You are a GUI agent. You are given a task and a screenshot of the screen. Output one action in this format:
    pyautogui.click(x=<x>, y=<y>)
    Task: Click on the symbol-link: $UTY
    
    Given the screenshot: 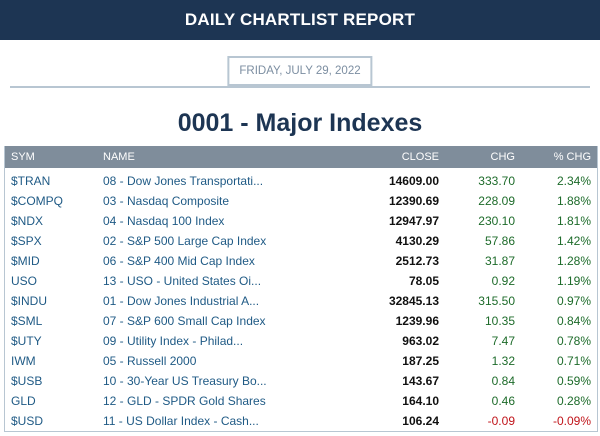 What is the action you would take?
    pyautogui.click(x=26, y=341)
    